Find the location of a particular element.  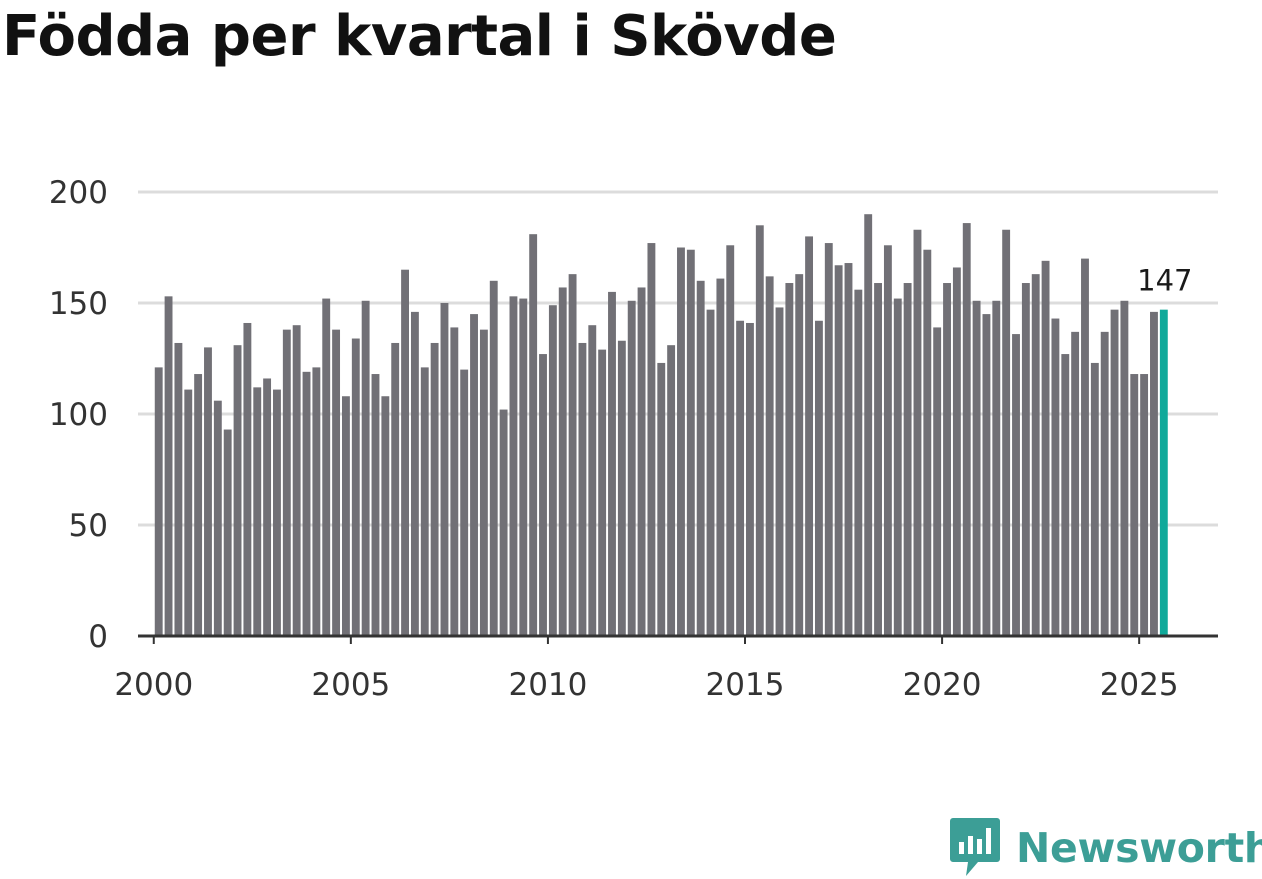

bar-2012-q1 is located at coordinates (631, 468).